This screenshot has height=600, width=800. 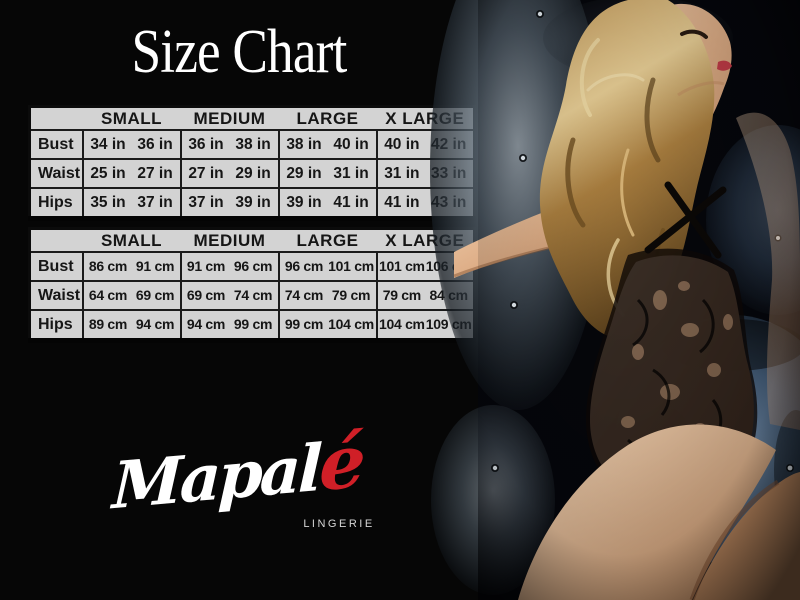 What do you see at coordinates (215, 477) in the screenshot?
I see `brand-name: Mapal` at bounding box center [215, 477].